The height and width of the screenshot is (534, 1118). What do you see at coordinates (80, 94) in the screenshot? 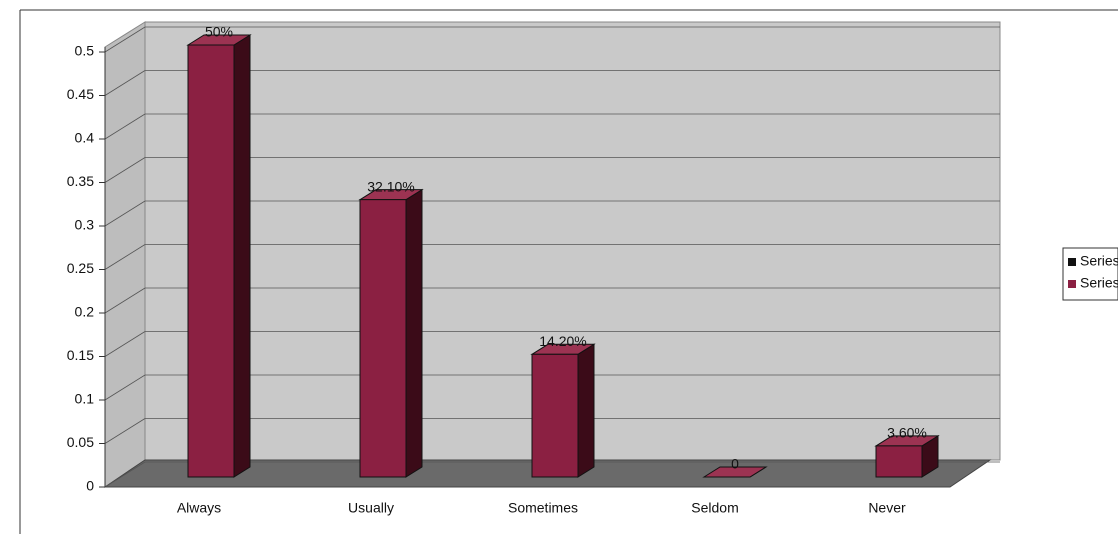
I see `y-tick-label: 0.45` at bounding box center [80, 94].